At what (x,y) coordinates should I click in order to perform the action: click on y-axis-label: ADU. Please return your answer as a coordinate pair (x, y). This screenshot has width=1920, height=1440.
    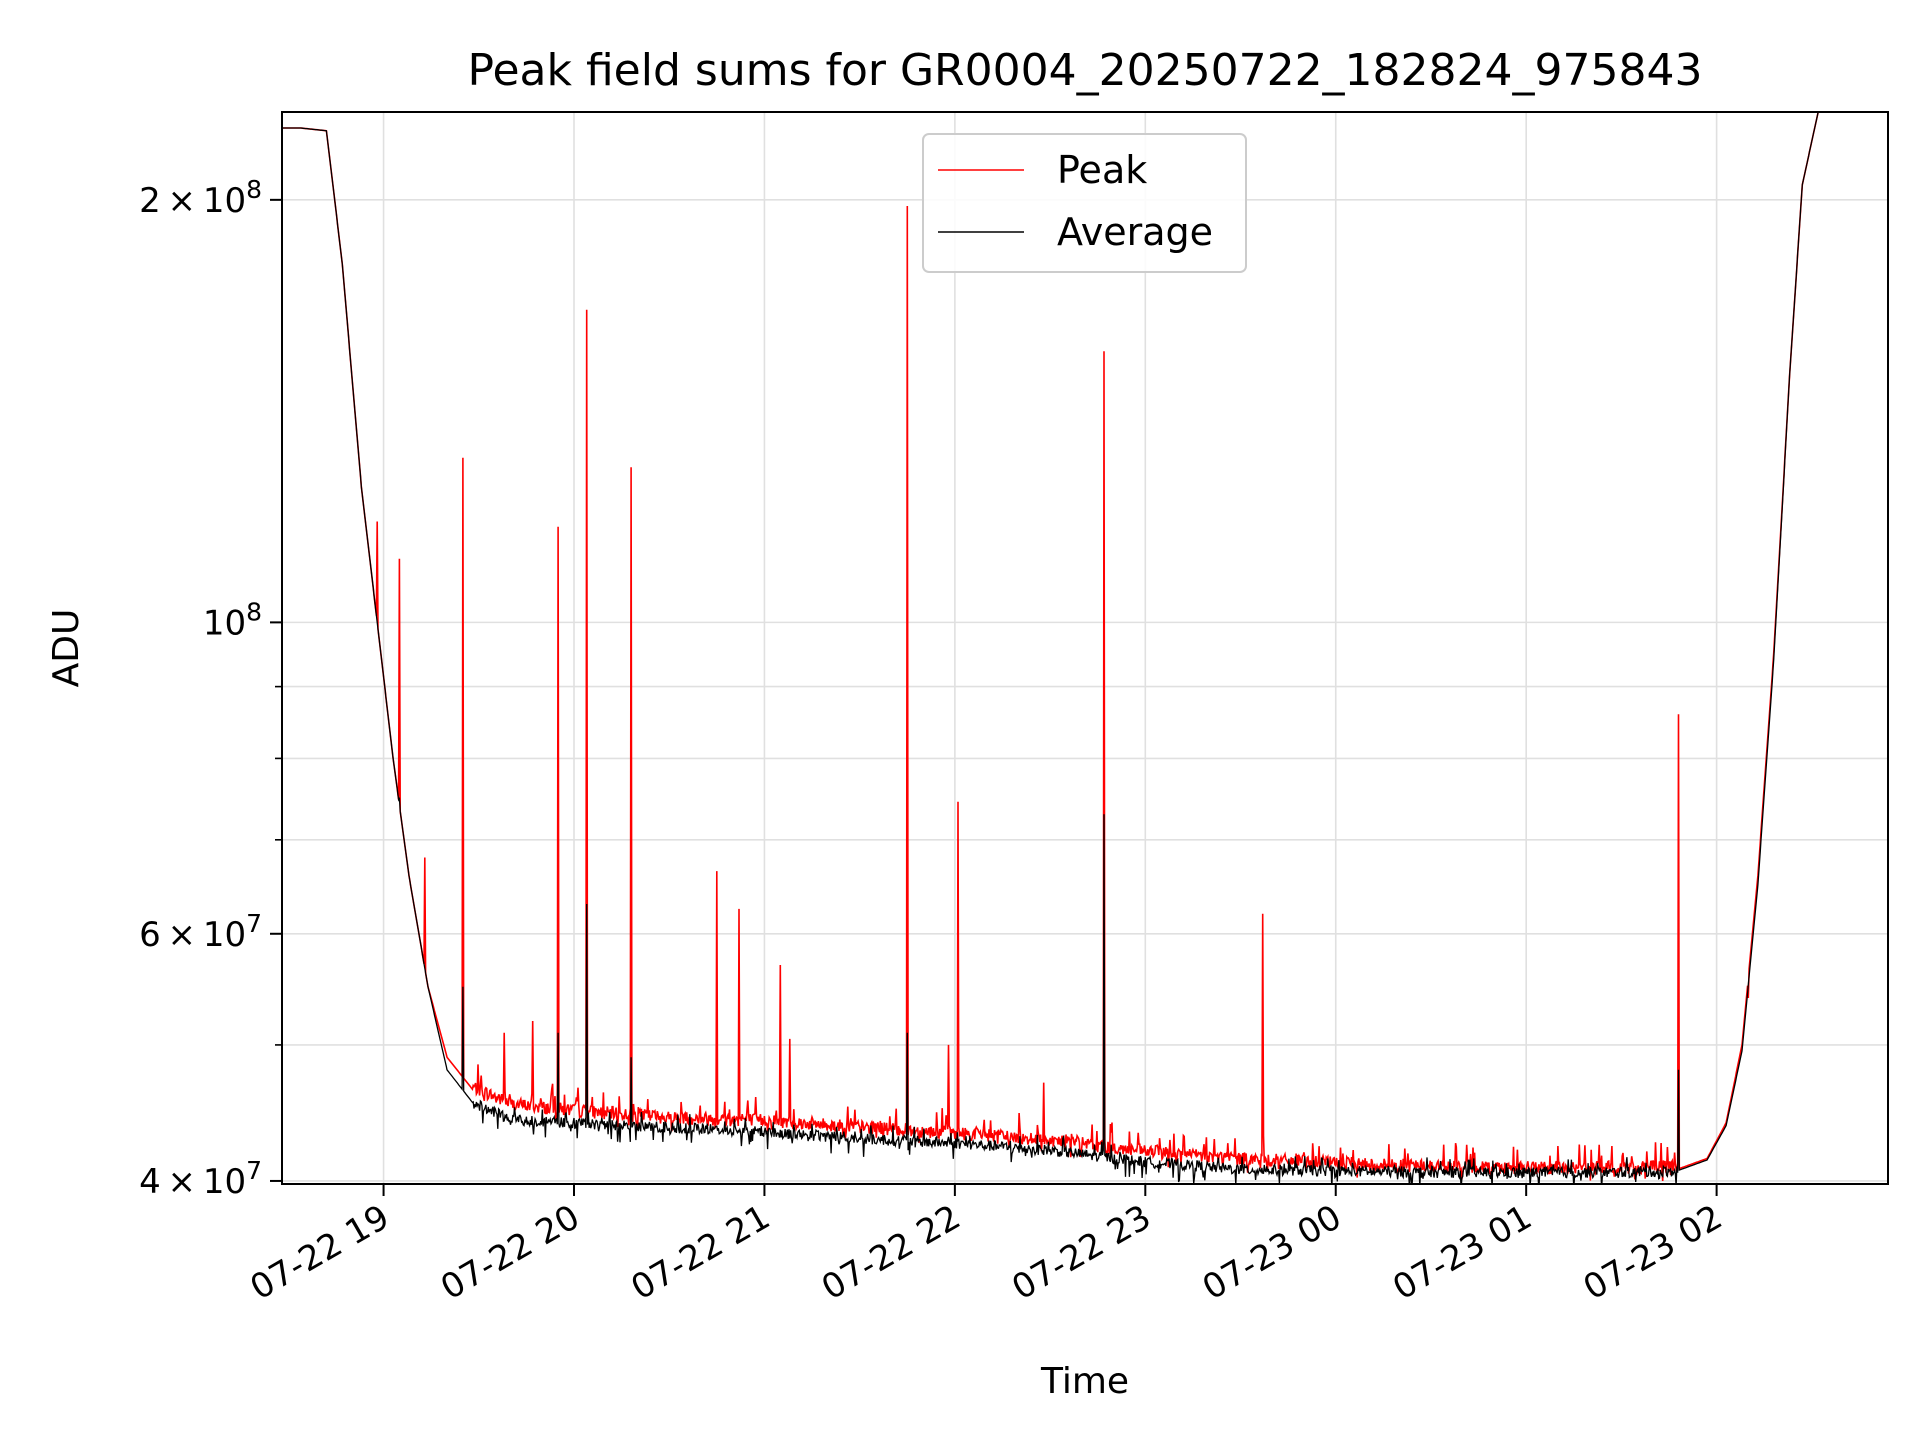
    Looking at the image, I should click on (66, 648).